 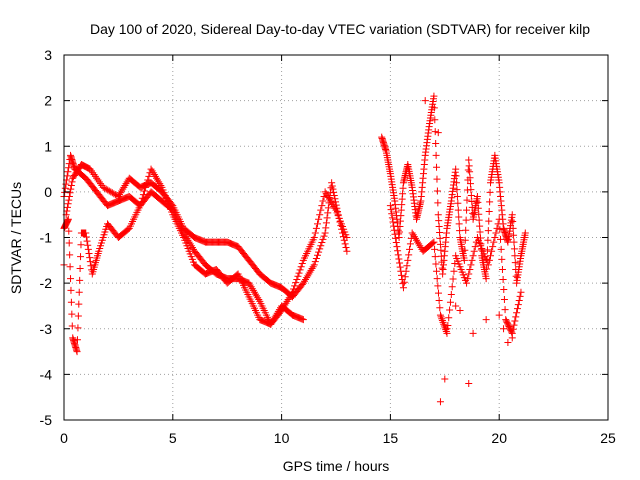 I want to click on y-tick-label: -5, so click(x=46, y=420).